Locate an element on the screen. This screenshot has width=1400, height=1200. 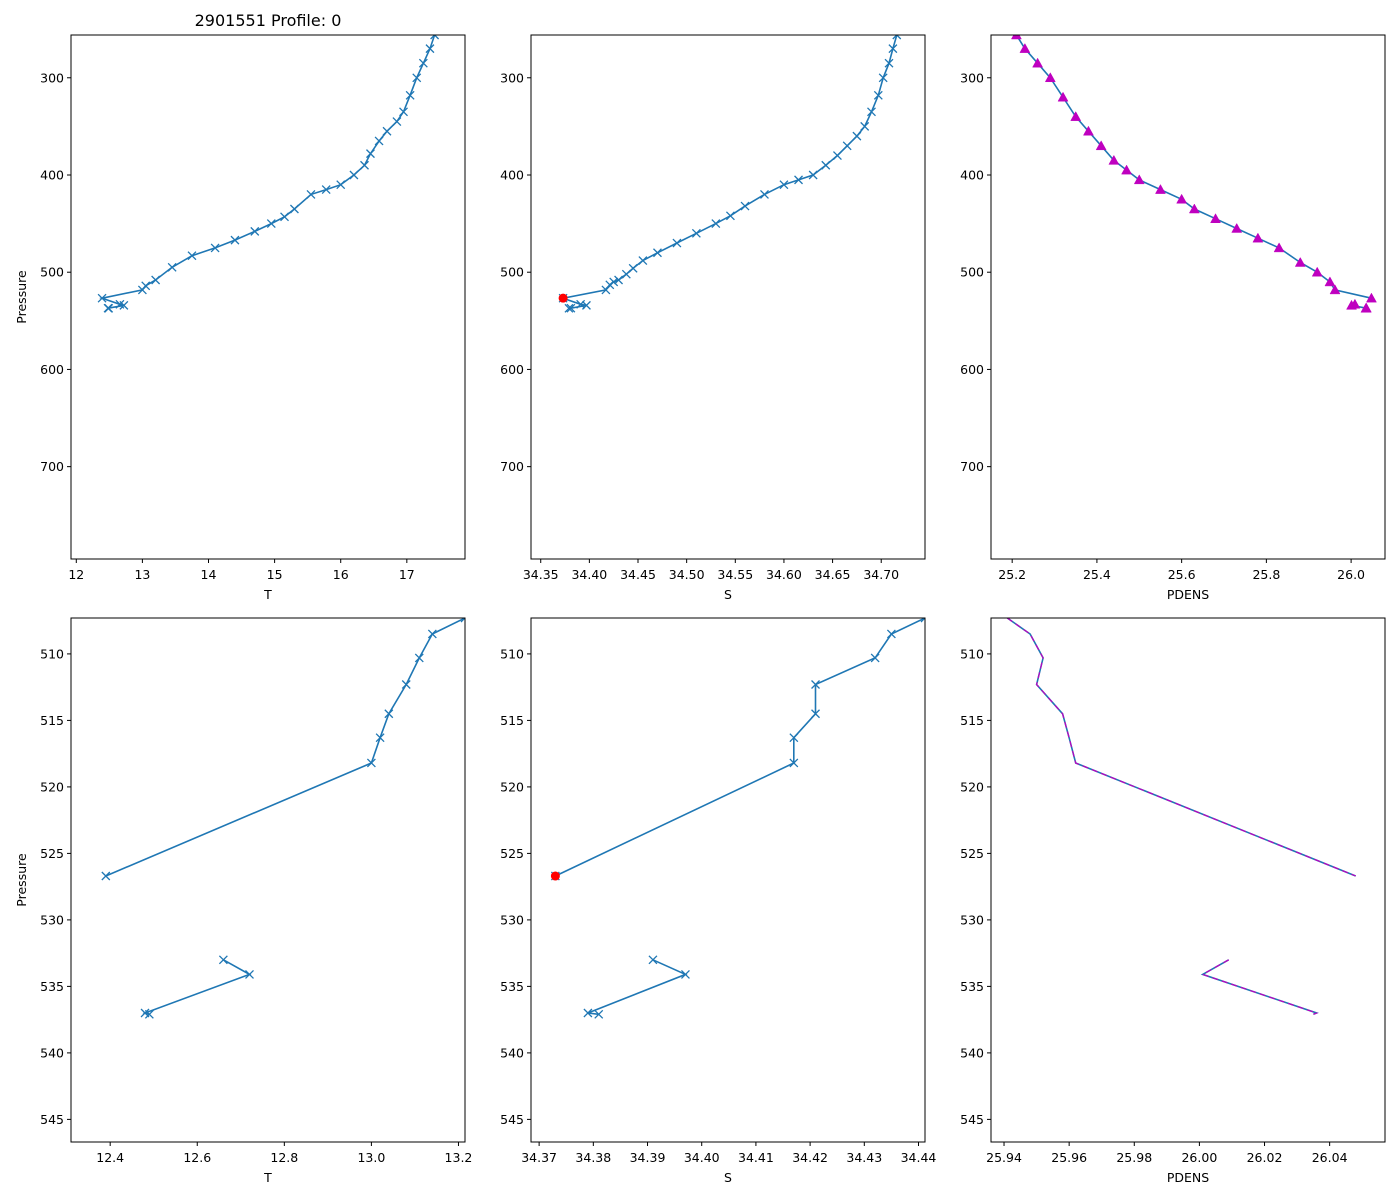
x-tick-label: 13.0 is located at coordinates (371, 1157).